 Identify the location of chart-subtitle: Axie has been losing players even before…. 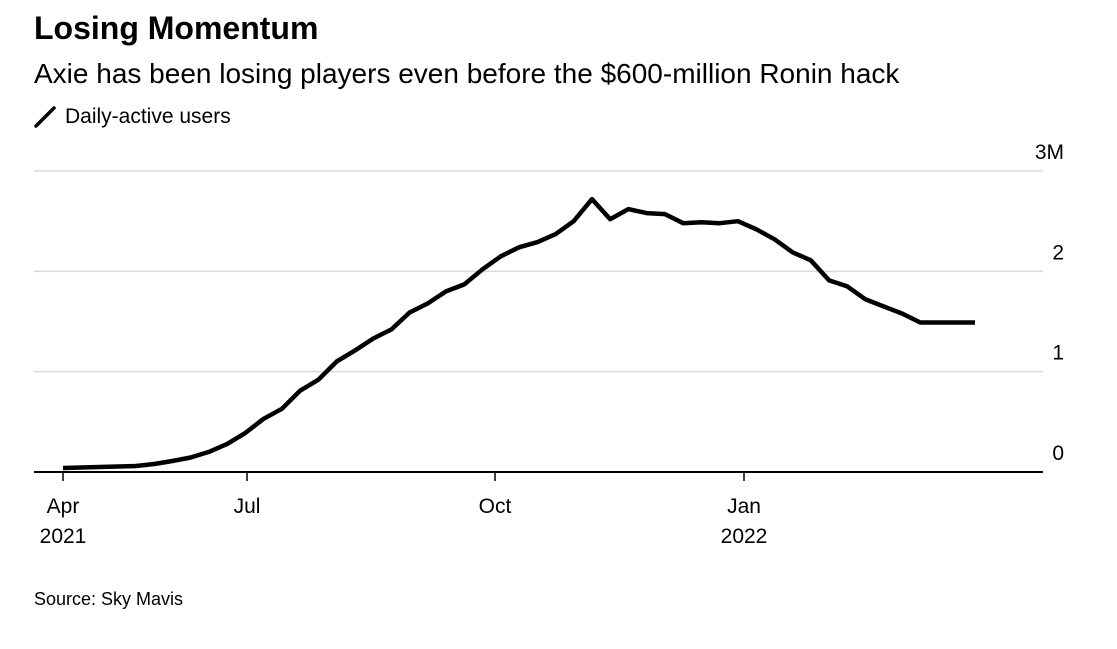
(467, 73).